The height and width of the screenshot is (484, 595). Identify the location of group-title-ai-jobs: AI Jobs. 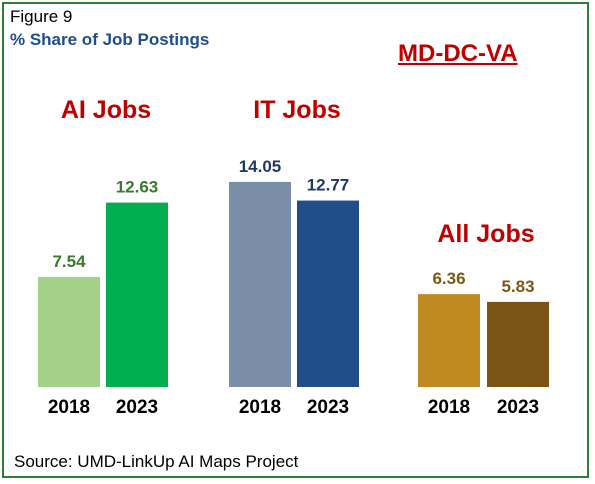
(106, 110).